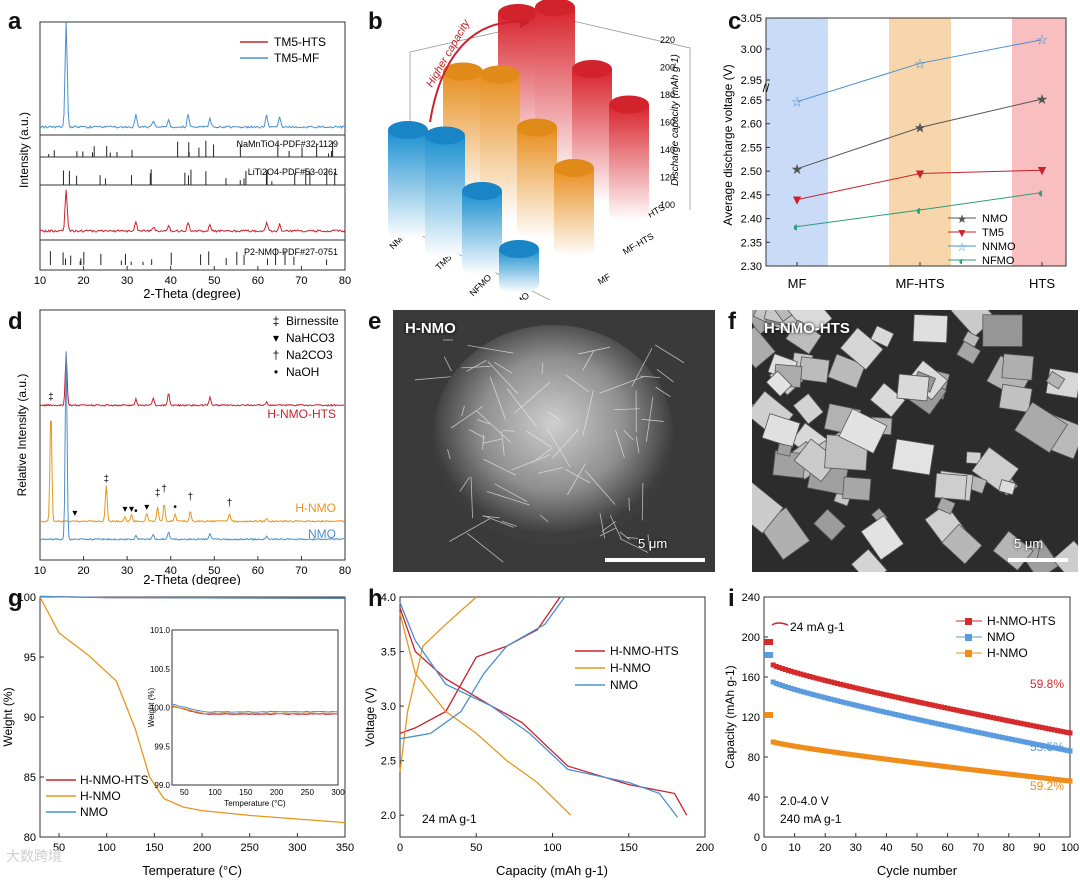 The height and width of the screenshot is (884, 1080). Describe the element at coordinates (83, 571) in the screenshot. I see `chart-d-xtick-label: 20` at that location.